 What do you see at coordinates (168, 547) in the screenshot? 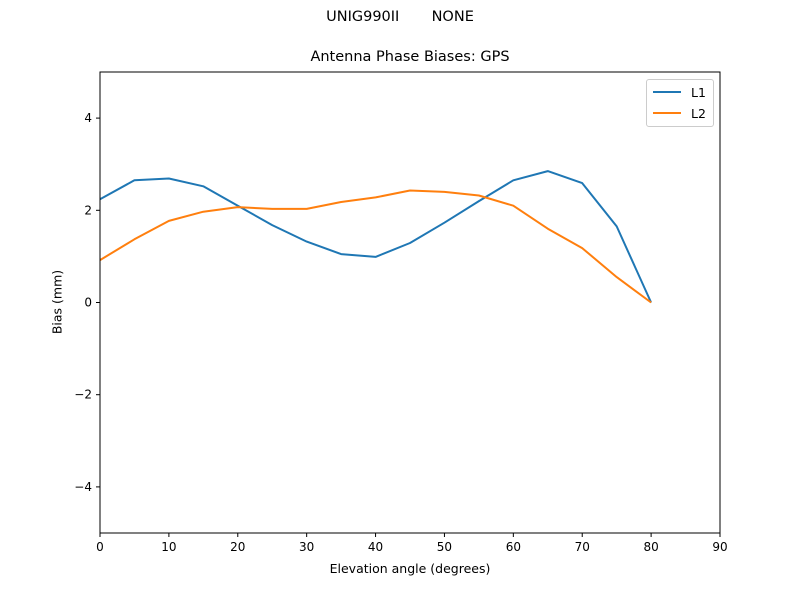
I see `x-tick-label: 10` at bounding box center [168, 547].